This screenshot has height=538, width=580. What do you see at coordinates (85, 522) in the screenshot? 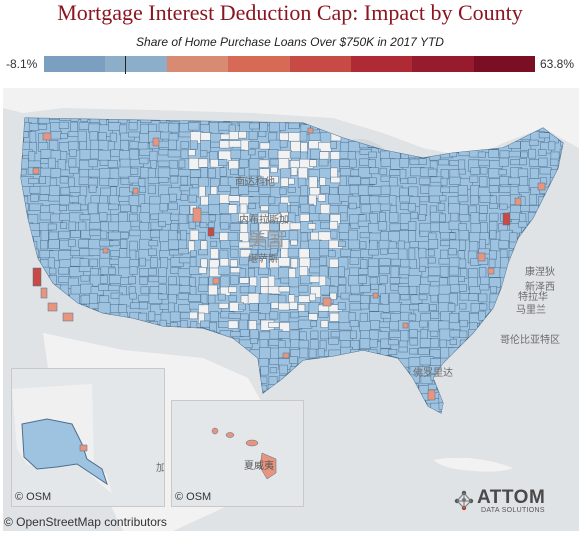
I see `osm-attribution: © OpenStreetMap contributors` at bounding box center [85, 522].